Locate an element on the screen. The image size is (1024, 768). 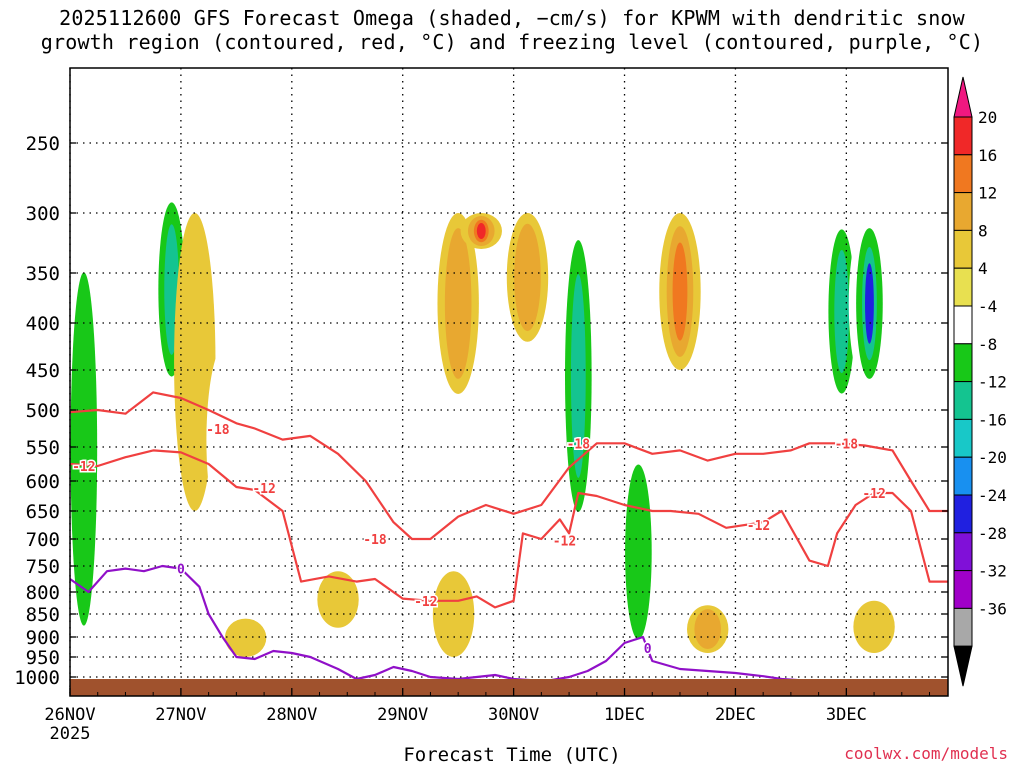
contour-label-minus-18-2: -18 is located at coordinates (579, 444).